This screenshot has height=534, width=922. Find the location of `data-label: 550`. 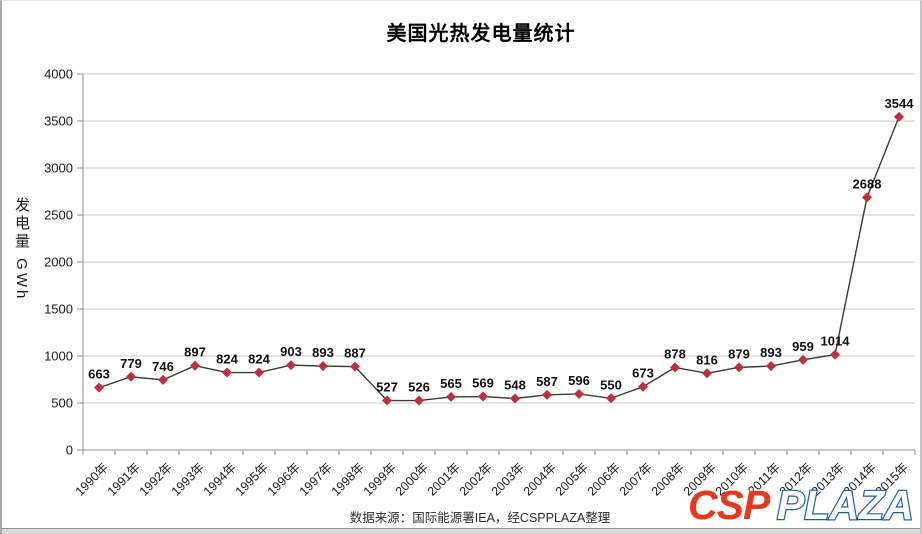

data-label: 550 is located at coordinates (611, 384).